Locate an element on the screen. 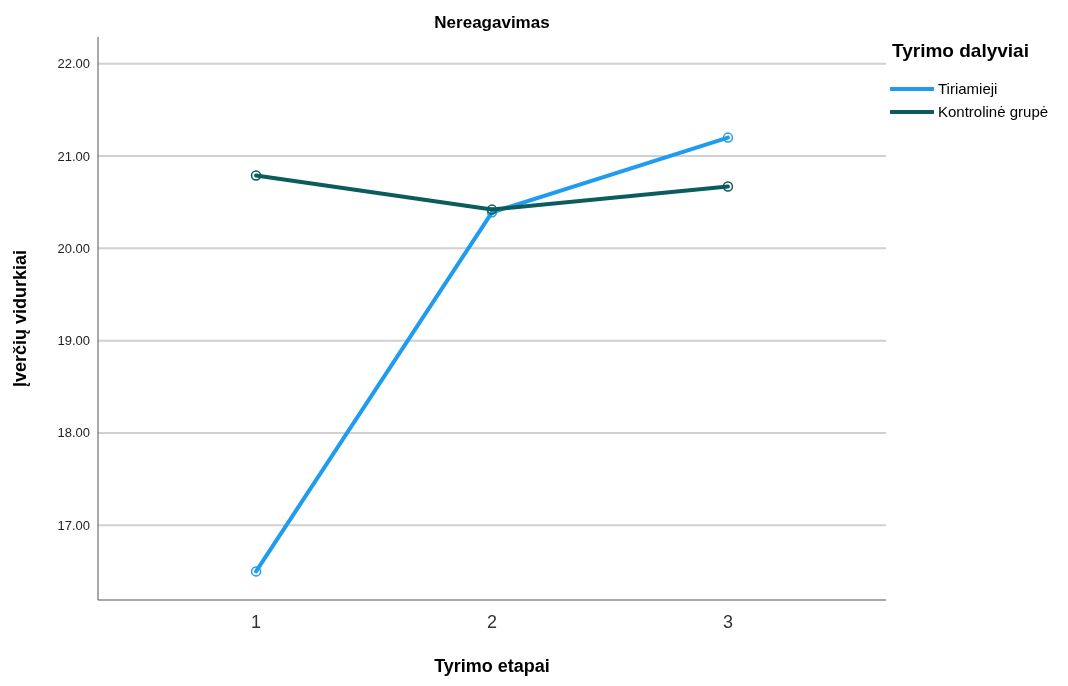  y-tick-label: 19.00 is located at coordinates (73, 341).